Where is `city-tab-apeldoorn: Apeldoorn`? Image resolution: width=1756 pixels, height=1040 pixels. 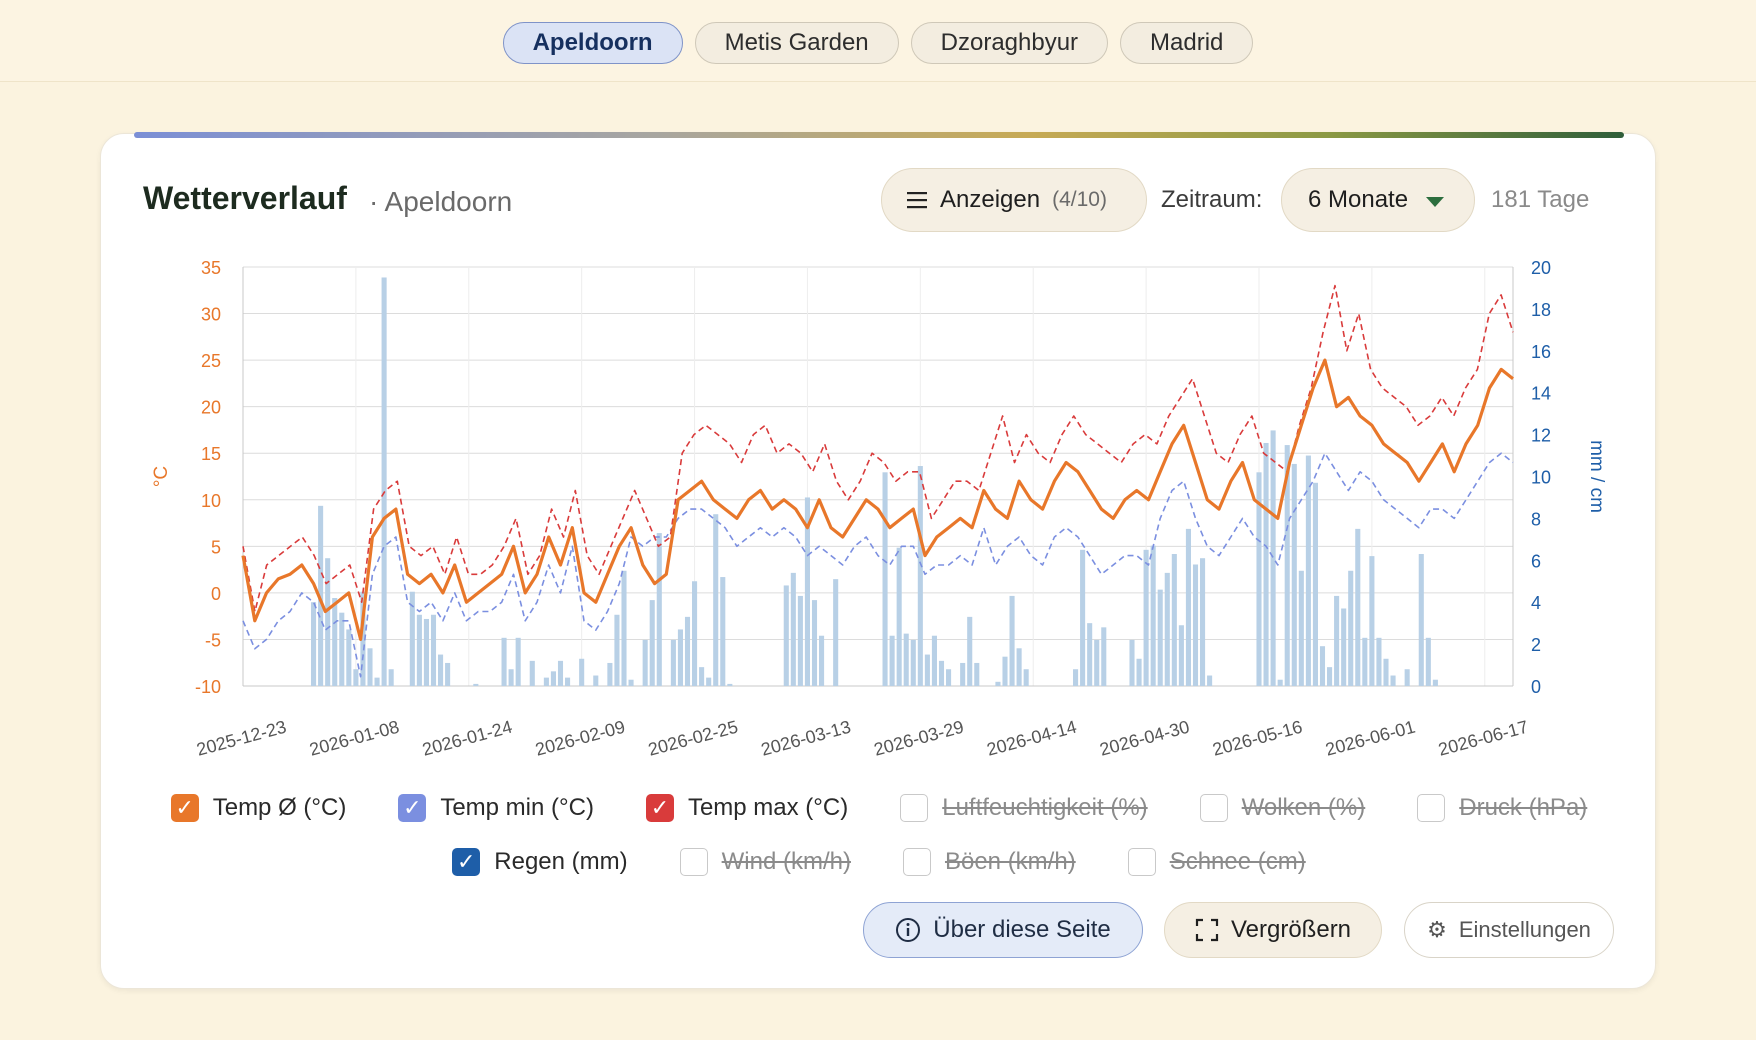
city-tab-apeldoorn: Apeldoorn is located at coordinates (592, 43).